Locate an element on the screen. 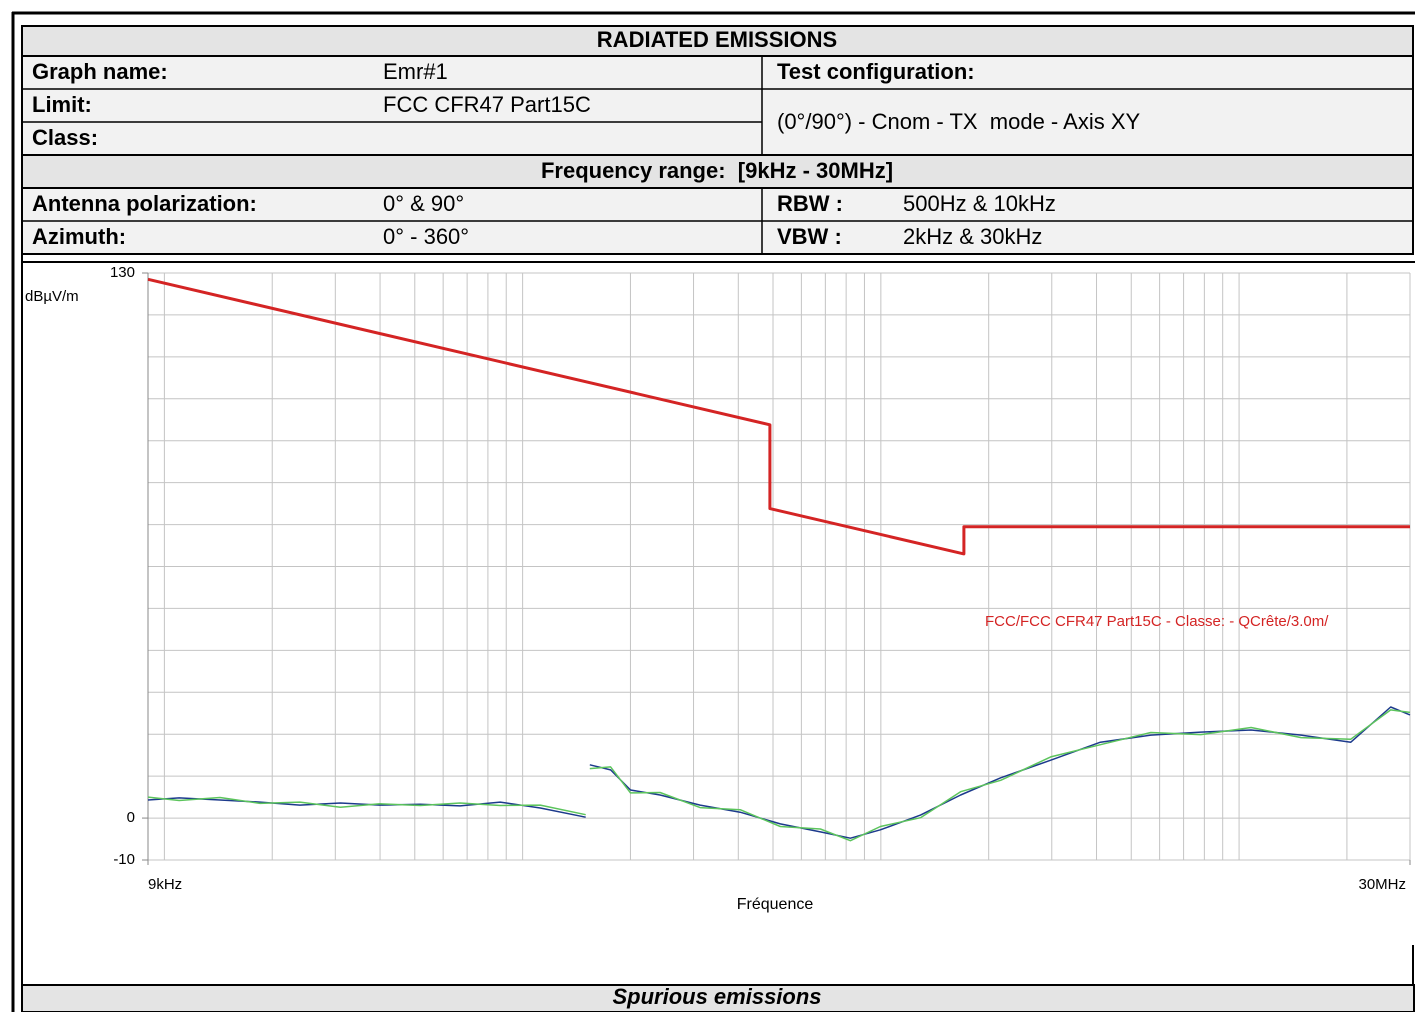 This screenshot has width=1415, height=1012. value: 2kHz & 30kHz is located at coordinates (972, 236).